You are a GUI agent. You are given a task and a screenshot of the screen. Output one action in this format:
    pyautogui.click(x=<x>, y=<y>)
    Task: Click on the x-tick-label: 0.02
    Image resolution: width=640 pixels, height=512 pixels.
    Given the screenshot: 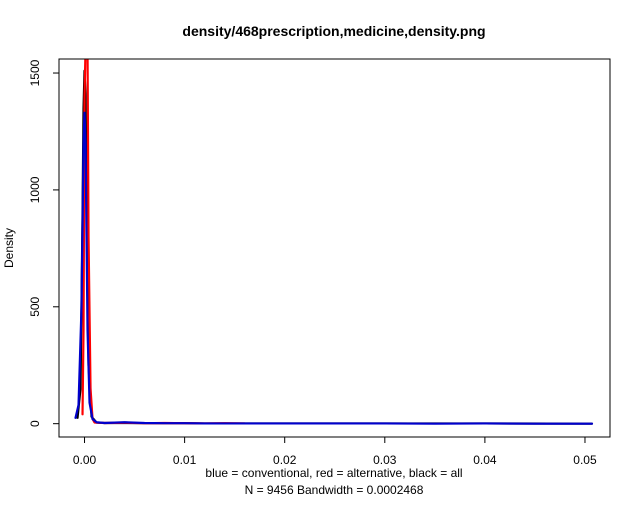 What is the action you would take?
    pyautogui.click(x=285, y=460)
    